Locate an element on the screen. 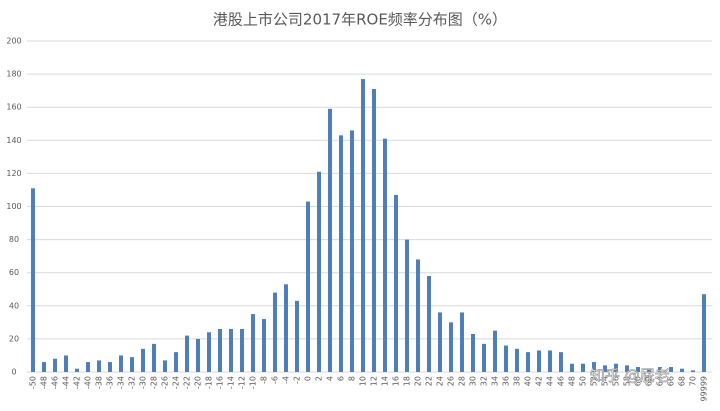  x-tick-label: -12 is located at coordinates (242, 382).